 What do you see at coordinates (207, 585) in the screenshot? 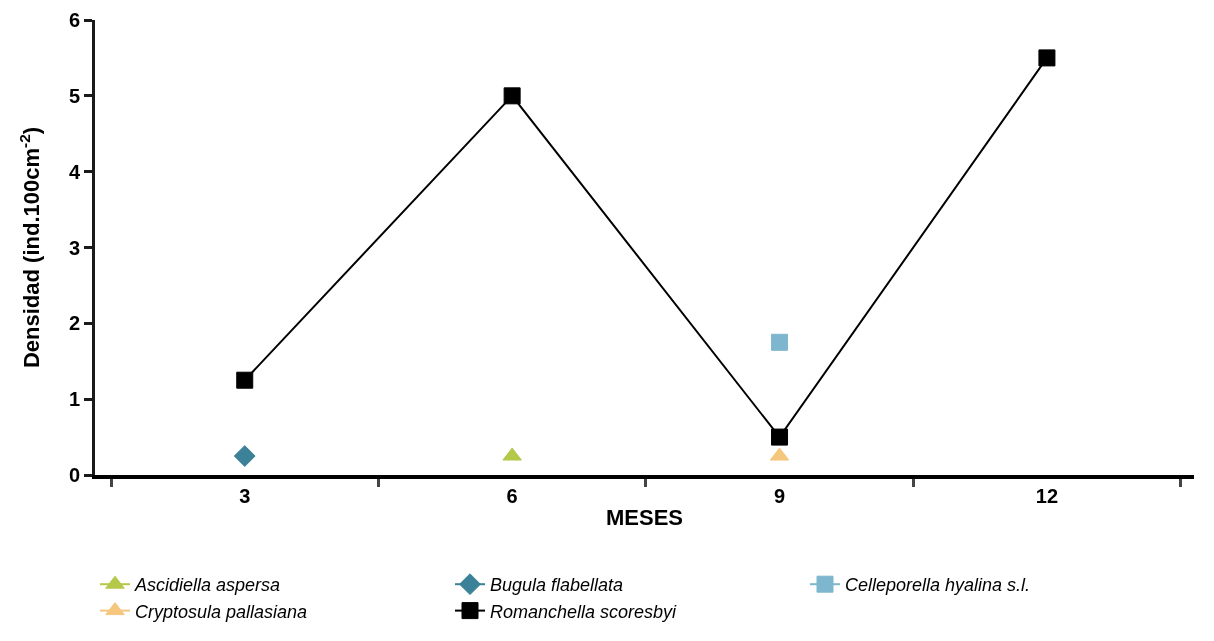
I see `legend-label: Ascidiella aspersa` at bounding box center [207, 585].